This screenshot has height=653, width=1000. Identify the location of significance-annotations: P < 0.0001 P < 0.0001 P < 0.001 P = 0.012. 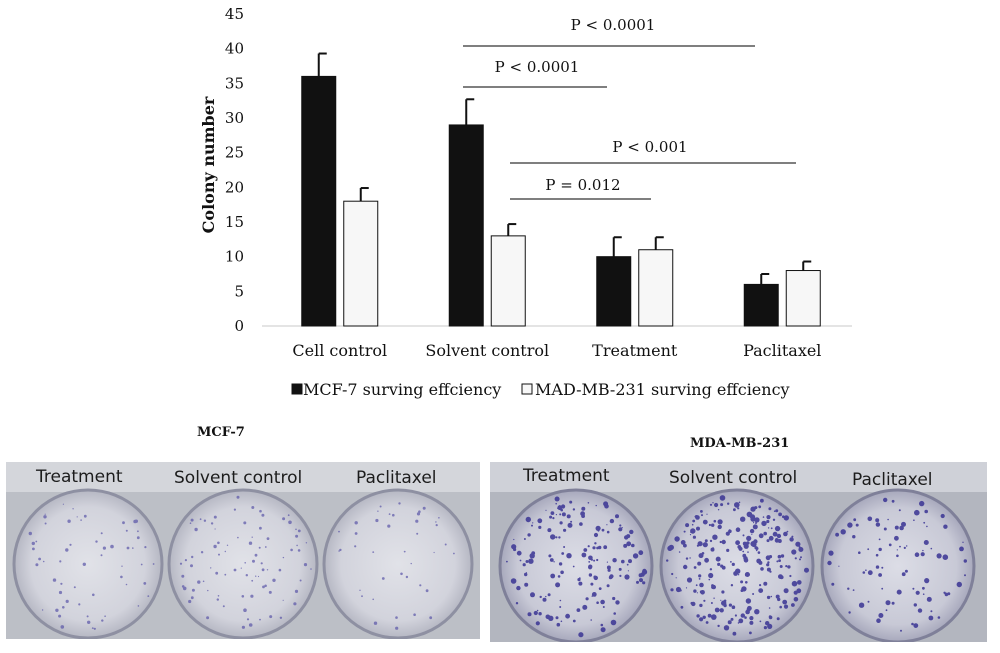
(629, 108).